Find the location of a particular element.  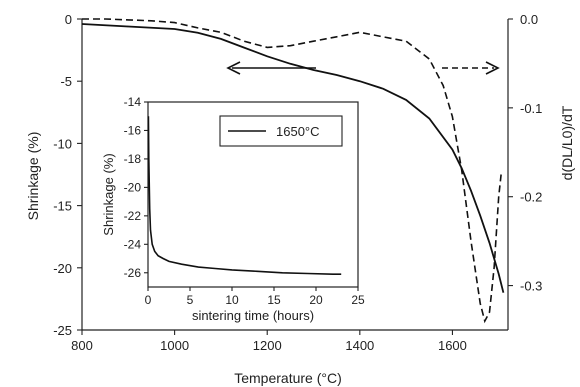

x-tick-label: 1400 is located at coordinates (359, 345).